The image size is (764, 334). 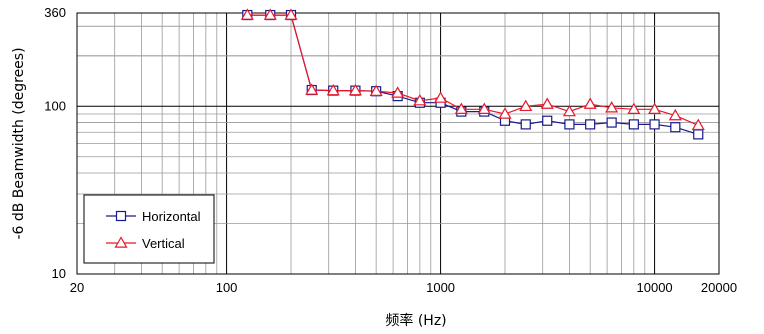 I want to click on x-tick-label: 20, so click(x=77, y=287).